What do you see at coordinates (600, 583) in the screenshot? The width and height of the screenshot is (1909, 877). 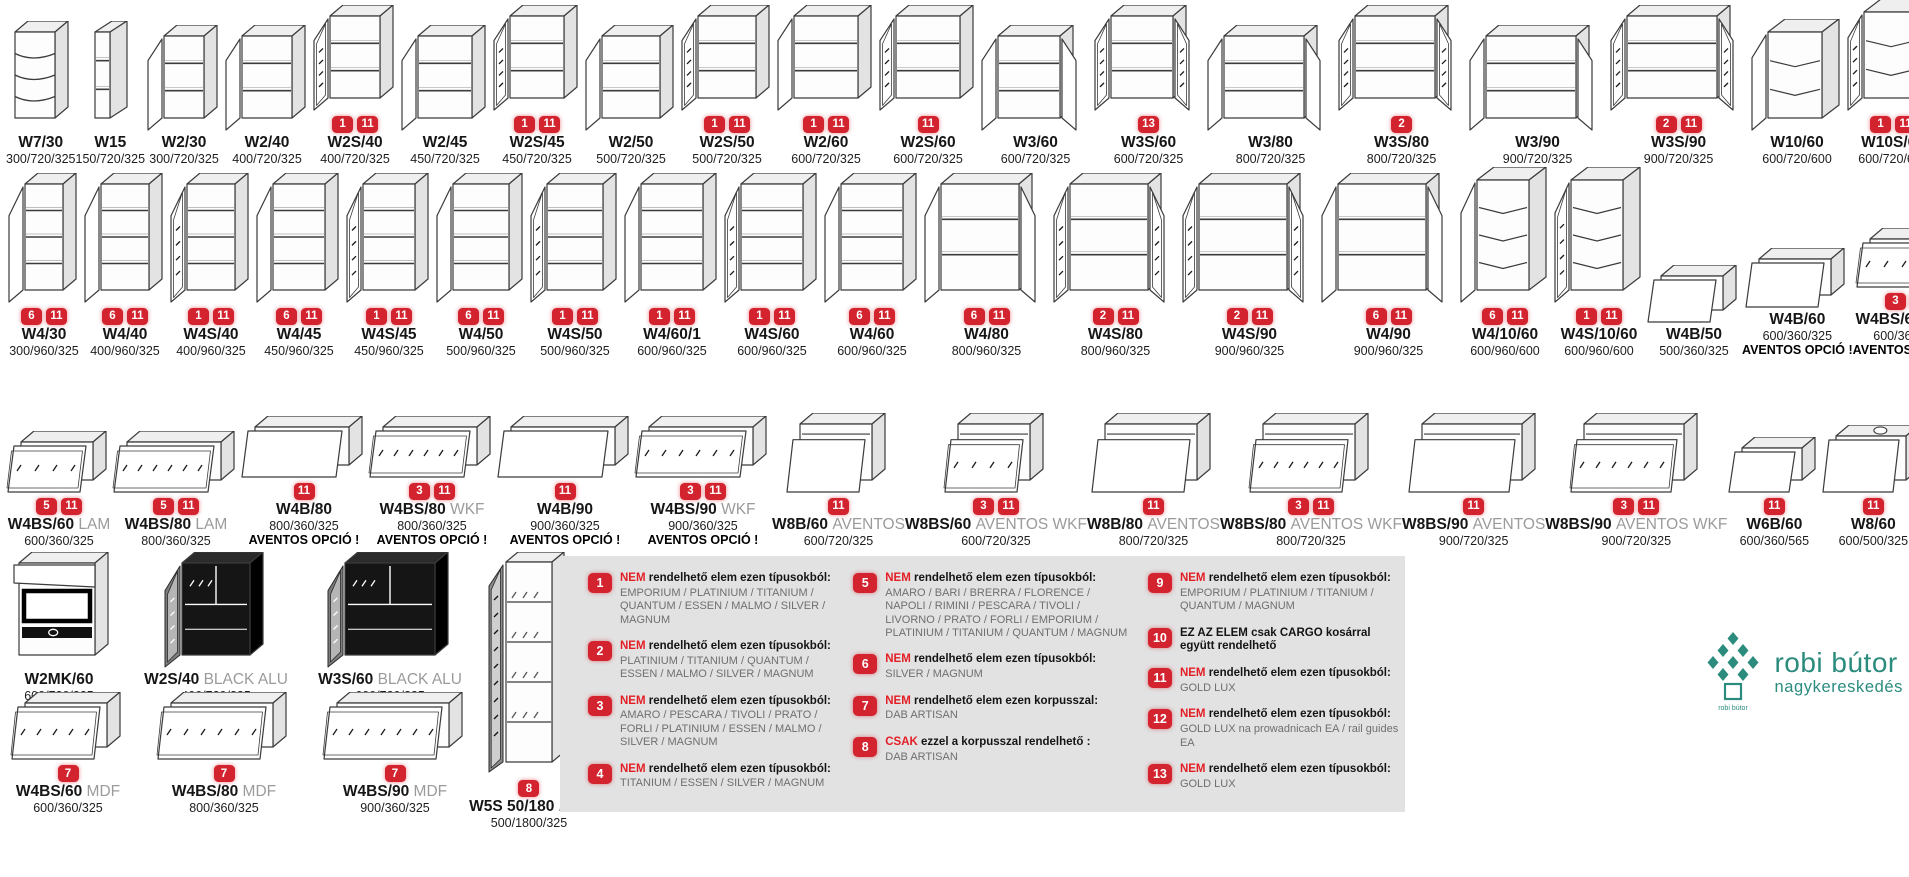 I see `legend-badge-1: 1` at bounding box center [600, 583].